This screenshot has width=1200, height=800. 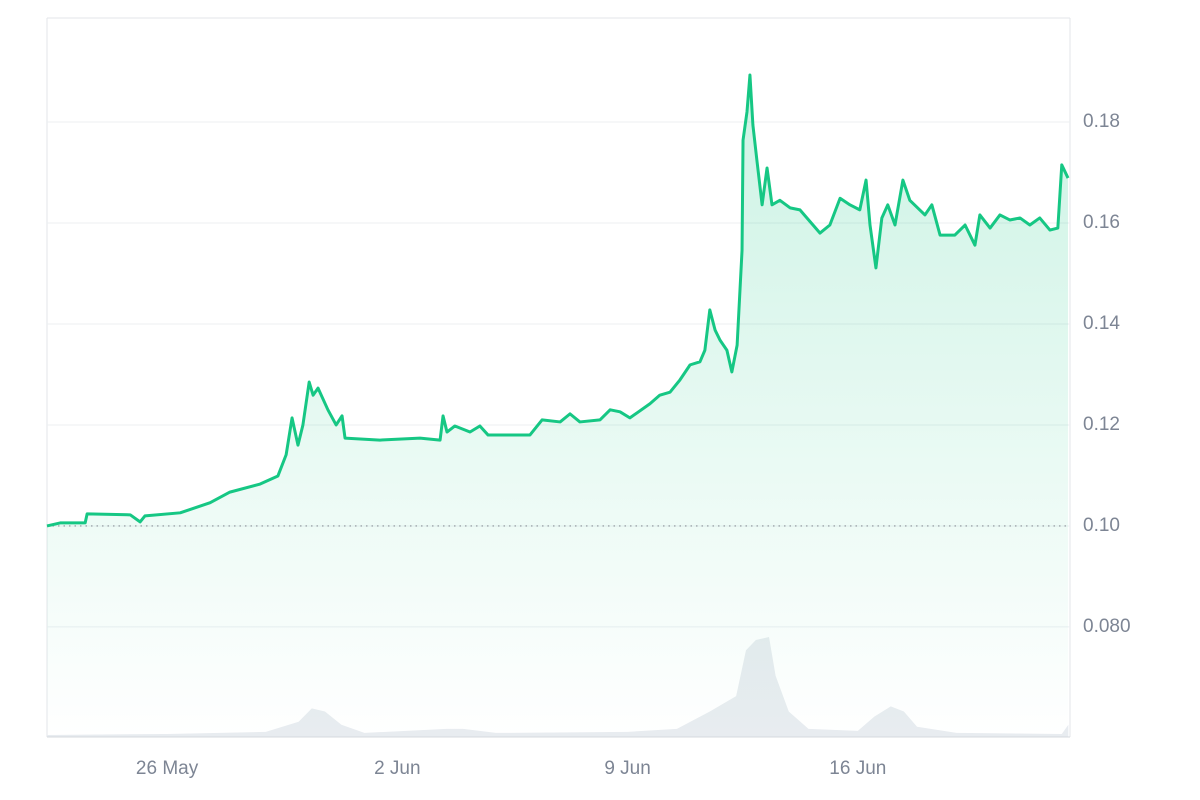 I want to click on x-tick-label: 26 May, so click(x=167, y=768).